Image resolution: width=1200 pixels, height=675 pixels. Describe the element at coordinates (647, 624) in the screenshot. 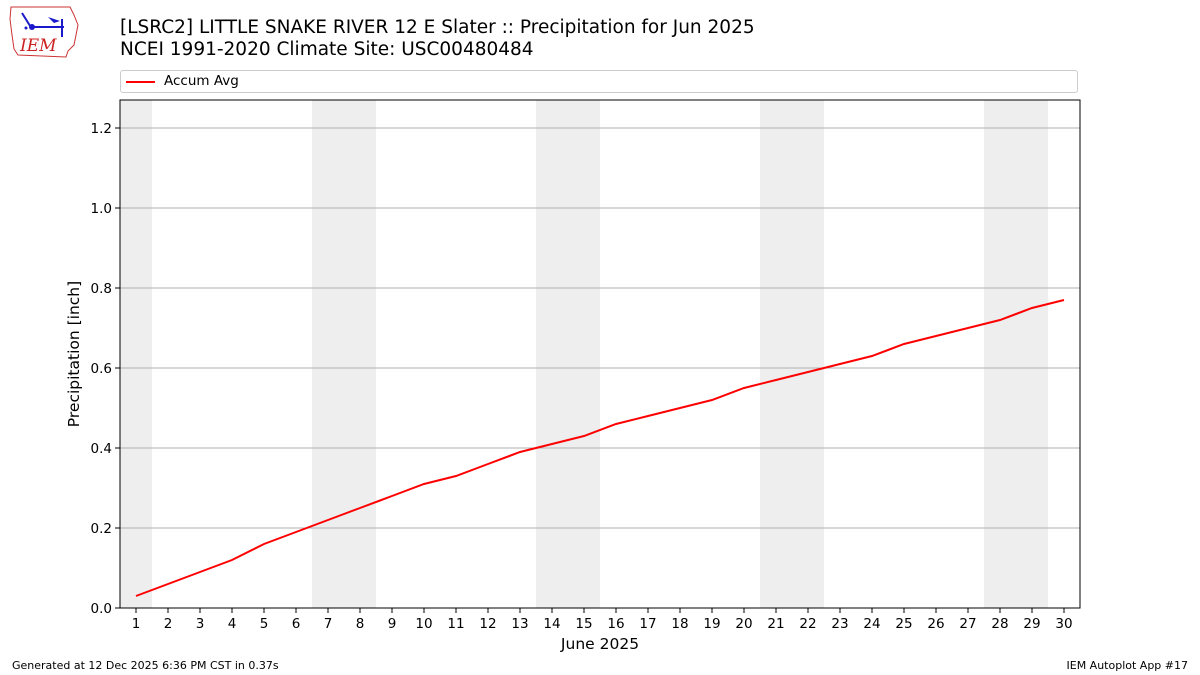

I see `x-tick-label-17: 17` at that location.